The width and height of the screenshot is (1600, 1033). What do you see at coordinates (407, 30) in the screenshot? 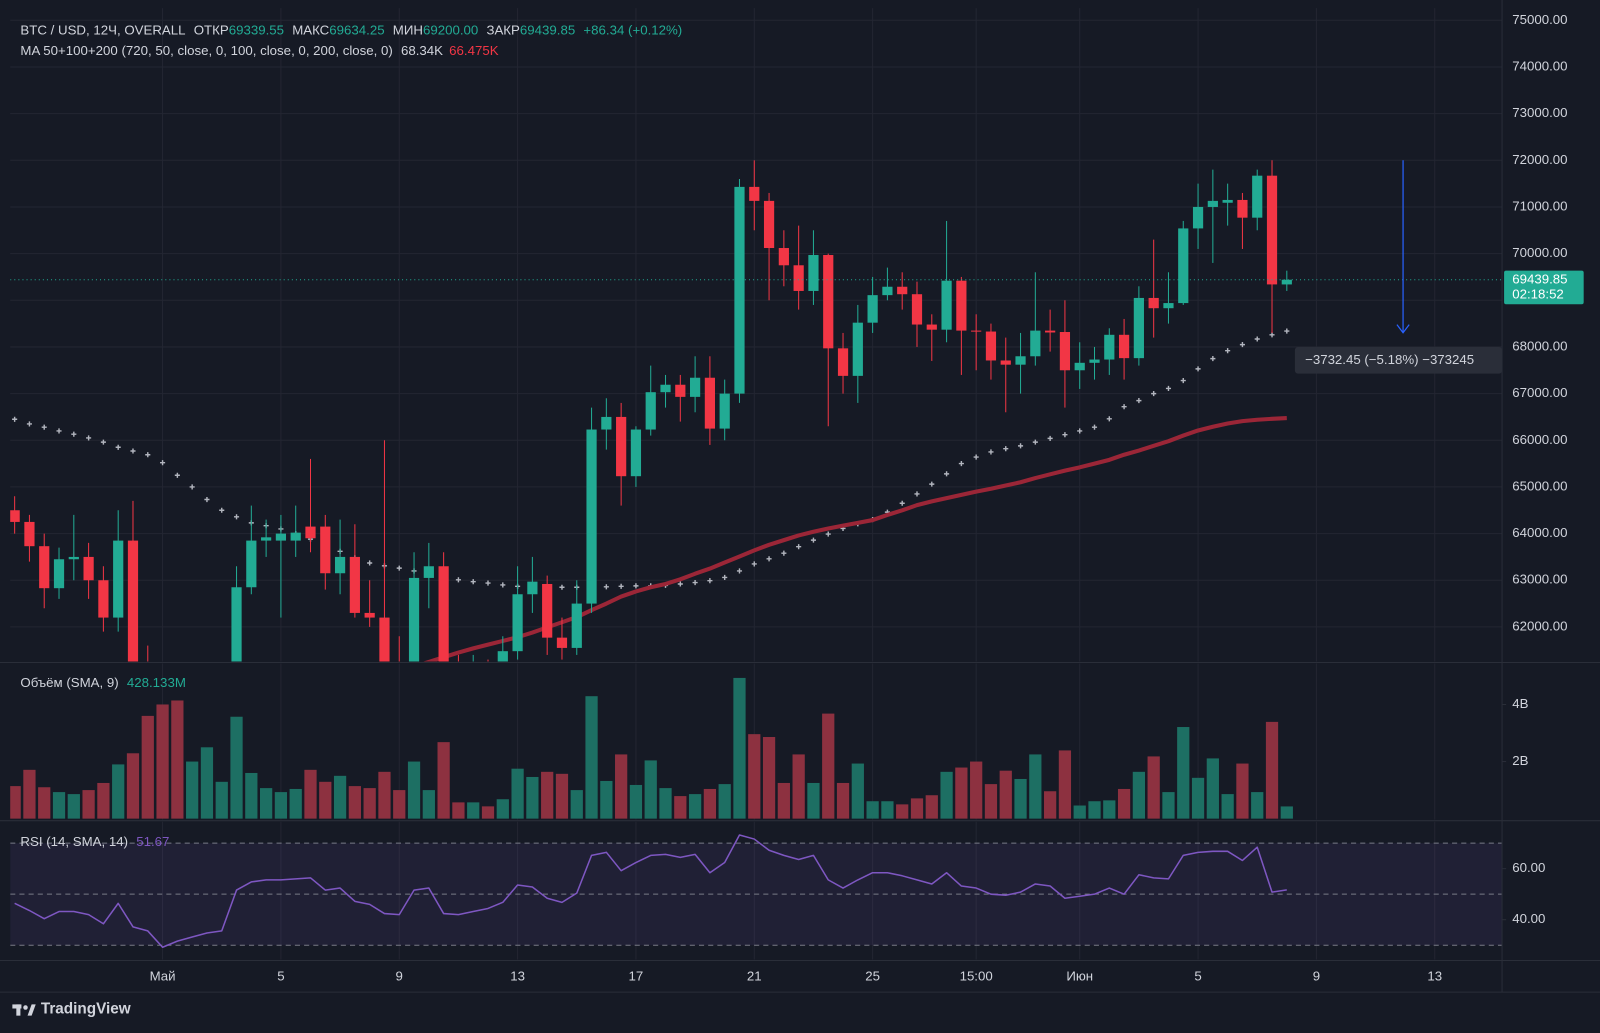
I see `ohlc-label: МИН` at bounding box center [407, 30].